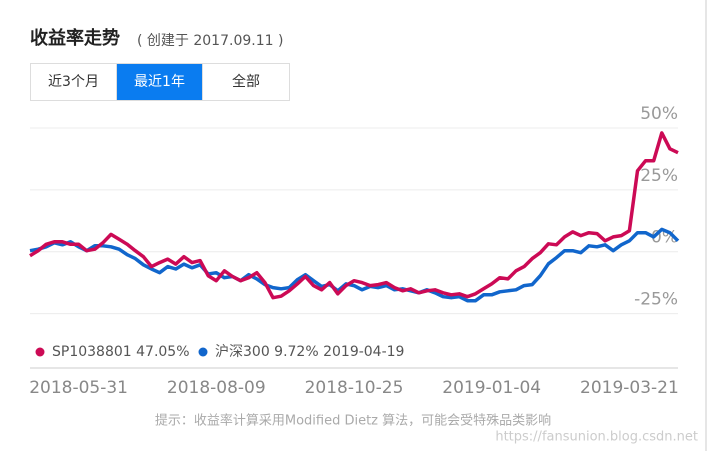 The height and width of the screenshot is (451, 707). What do you see at coordinates (656, 300) in the screenshot?
I see `y-tick-label: -25%` at bounding box center [656, 300].